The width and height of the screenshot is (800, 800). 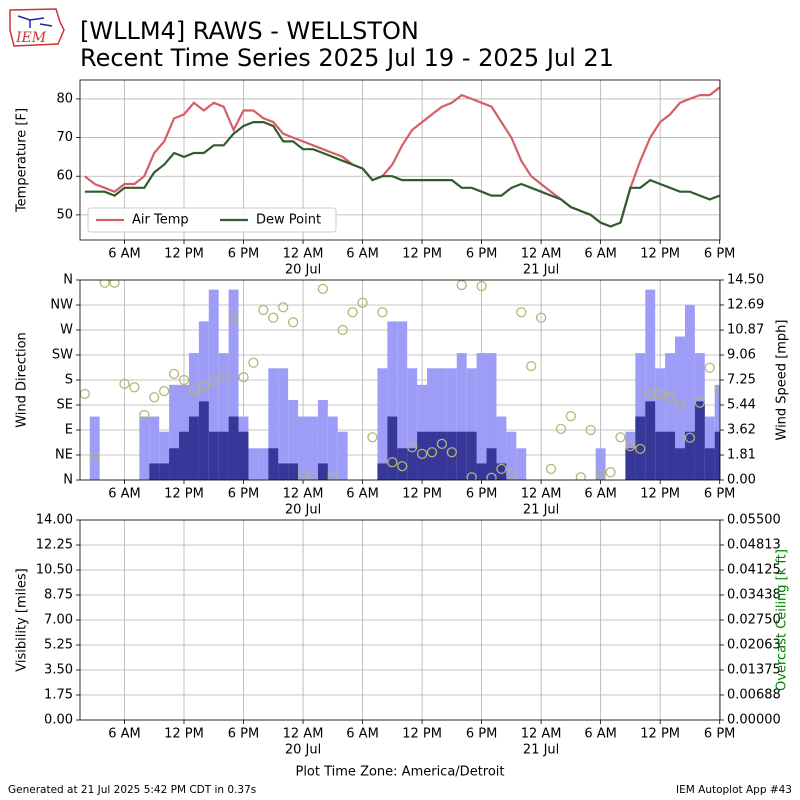 I want to click on y-tick-label: E, so click(x=69, y=430).